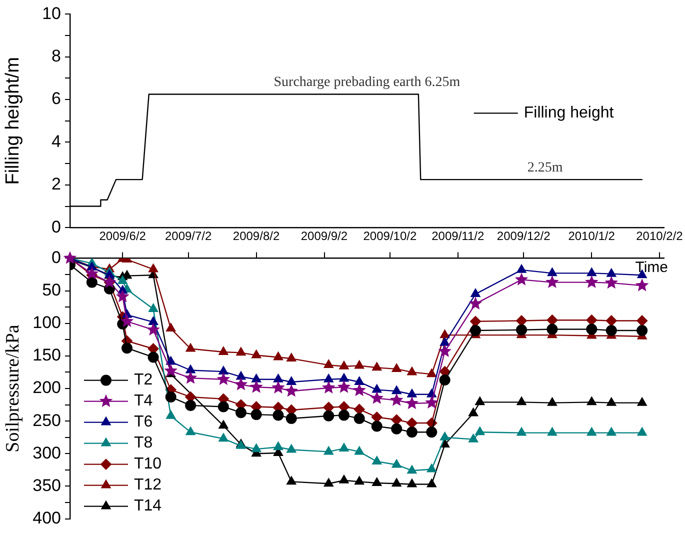  Describe the element at coordinates (56, 141) in the screenshot. I see `y-tick-label: 4` at that location.